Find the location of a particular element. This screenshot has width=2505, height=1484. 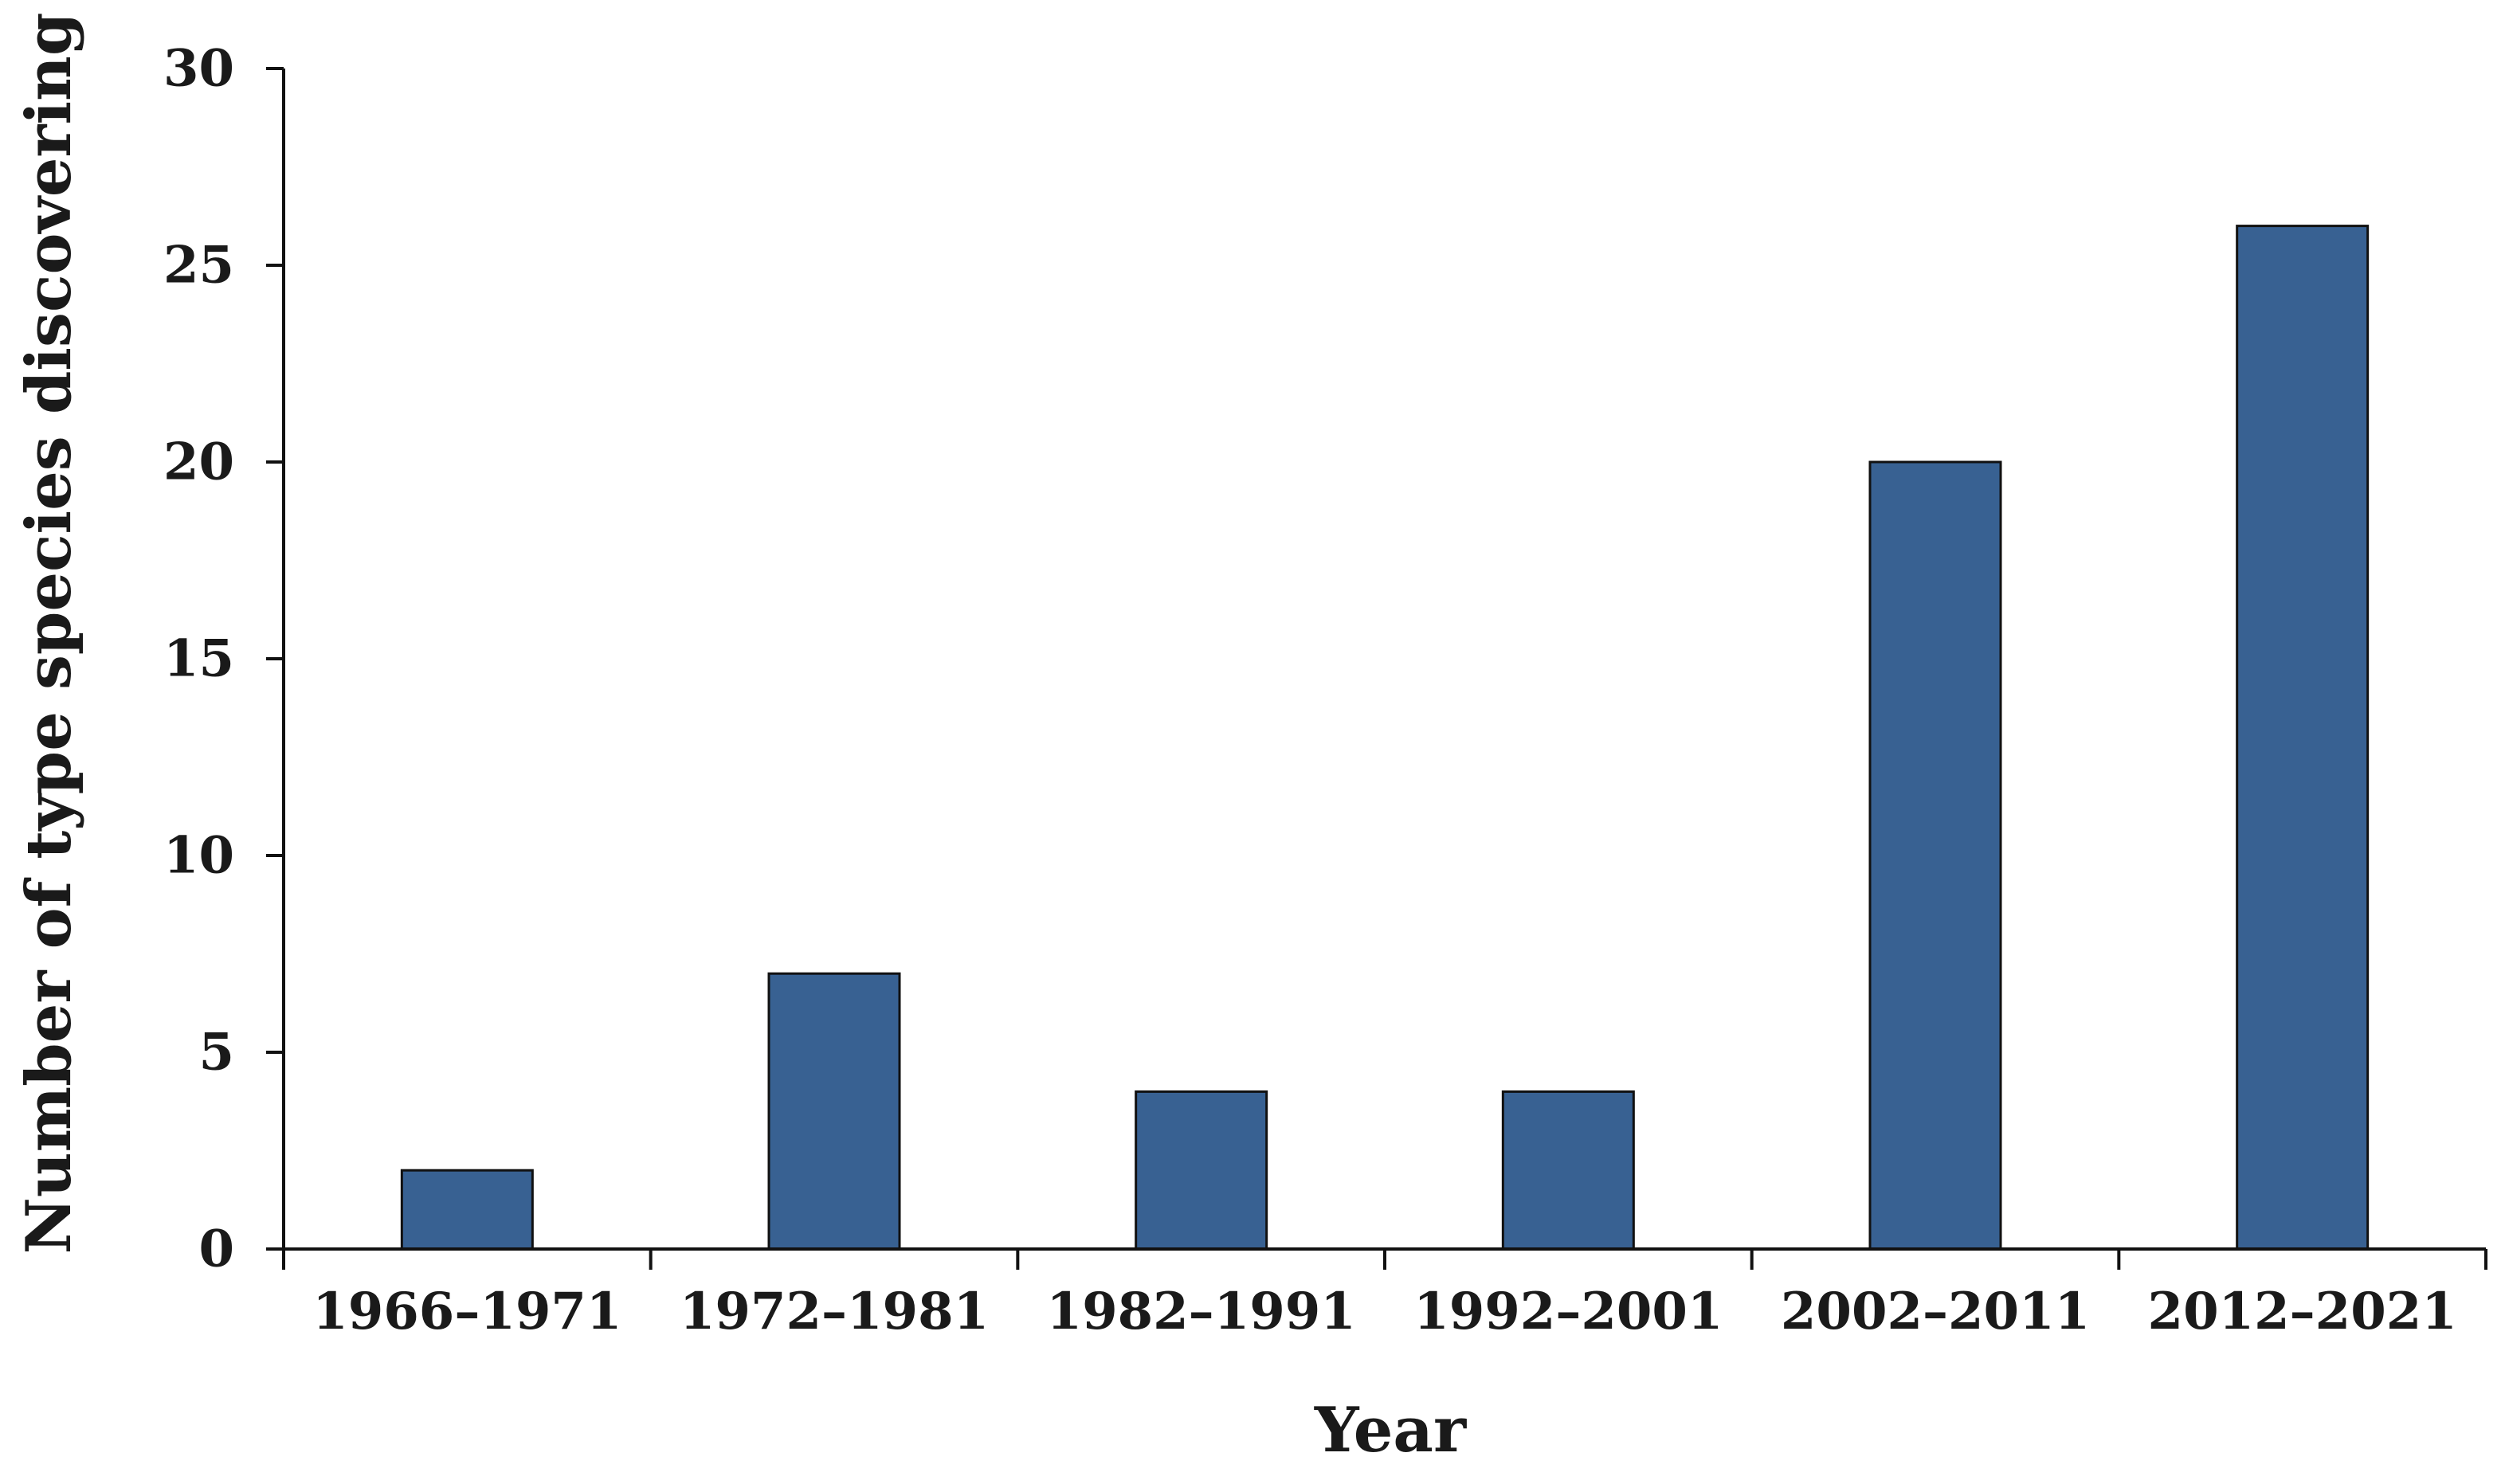

y-tick-label: 20 is located at coordinates (198, 462).